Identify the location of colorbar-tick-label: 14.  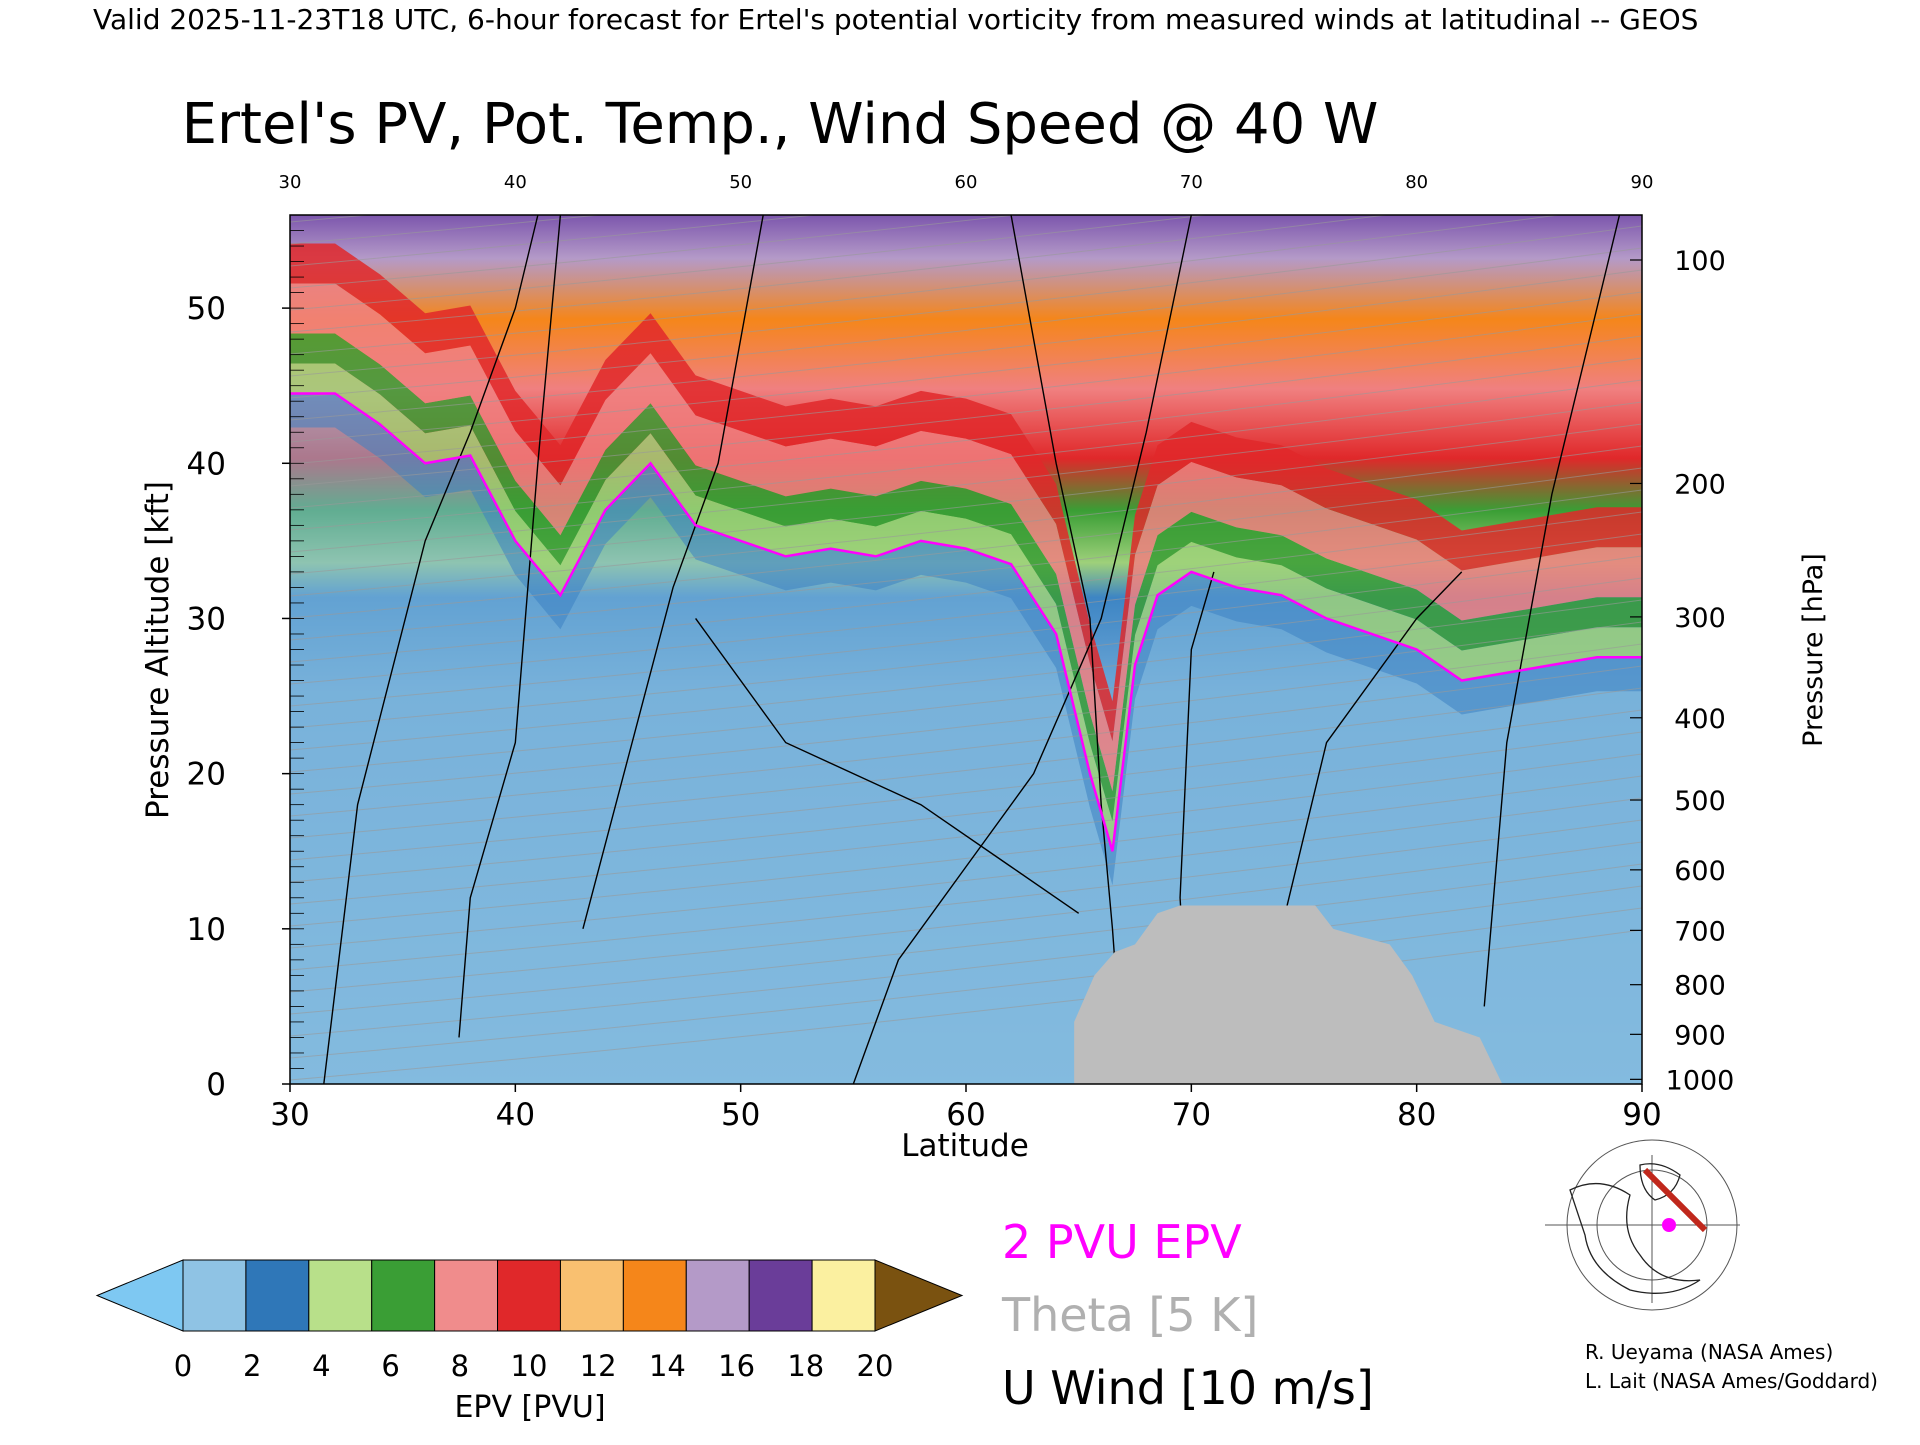
(667, 1366).